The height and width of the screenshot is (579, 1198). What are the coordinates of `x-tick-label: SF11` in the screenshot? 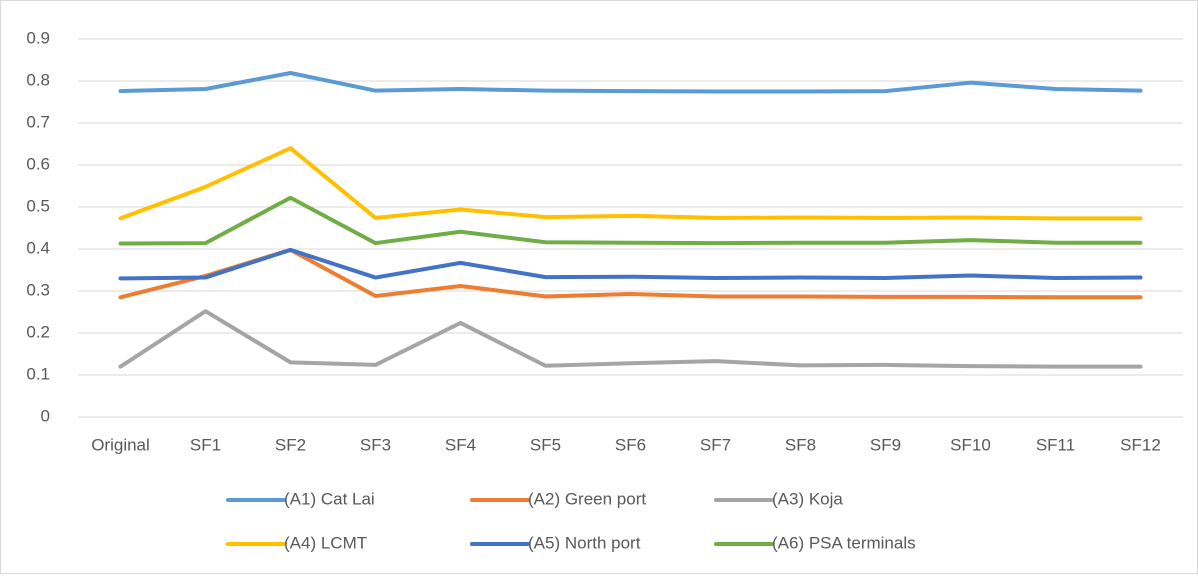 It's located at (1055, 444).